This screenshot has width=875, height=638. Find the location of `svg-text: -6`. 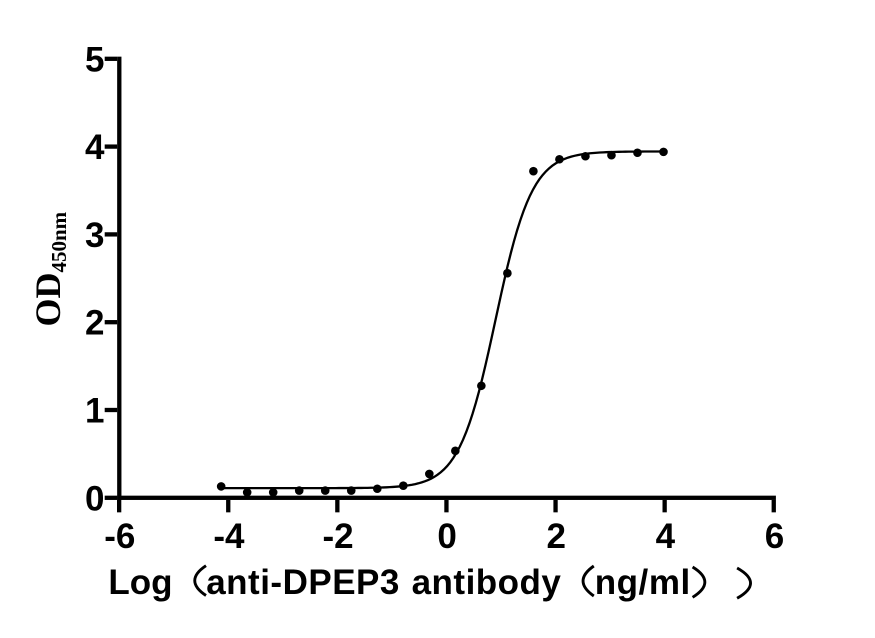

svg-text: -6 is located at coordinates (119, 536).